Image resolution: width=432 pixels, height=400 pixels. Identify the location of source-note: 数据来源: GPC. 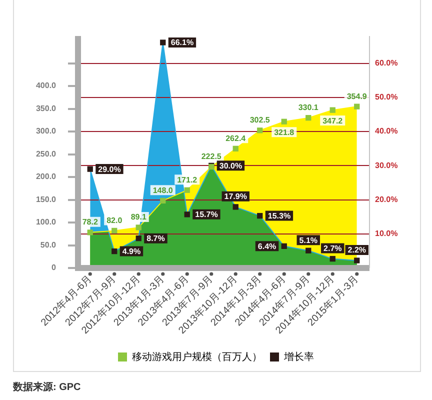
(46, 387).